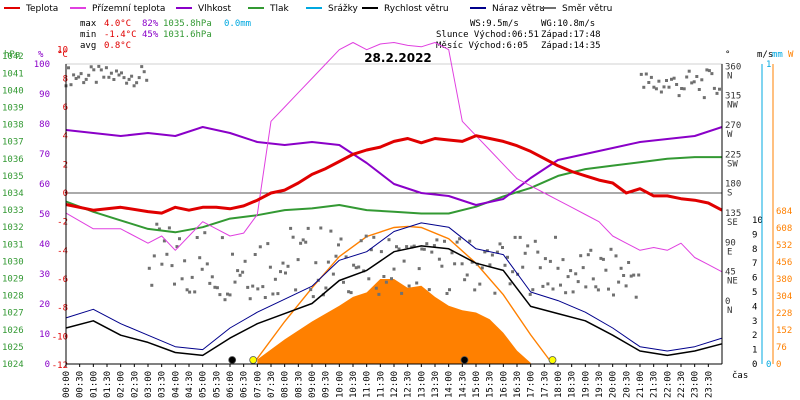  I want to click on x-tick-label: 00:00, so click(67, 384).